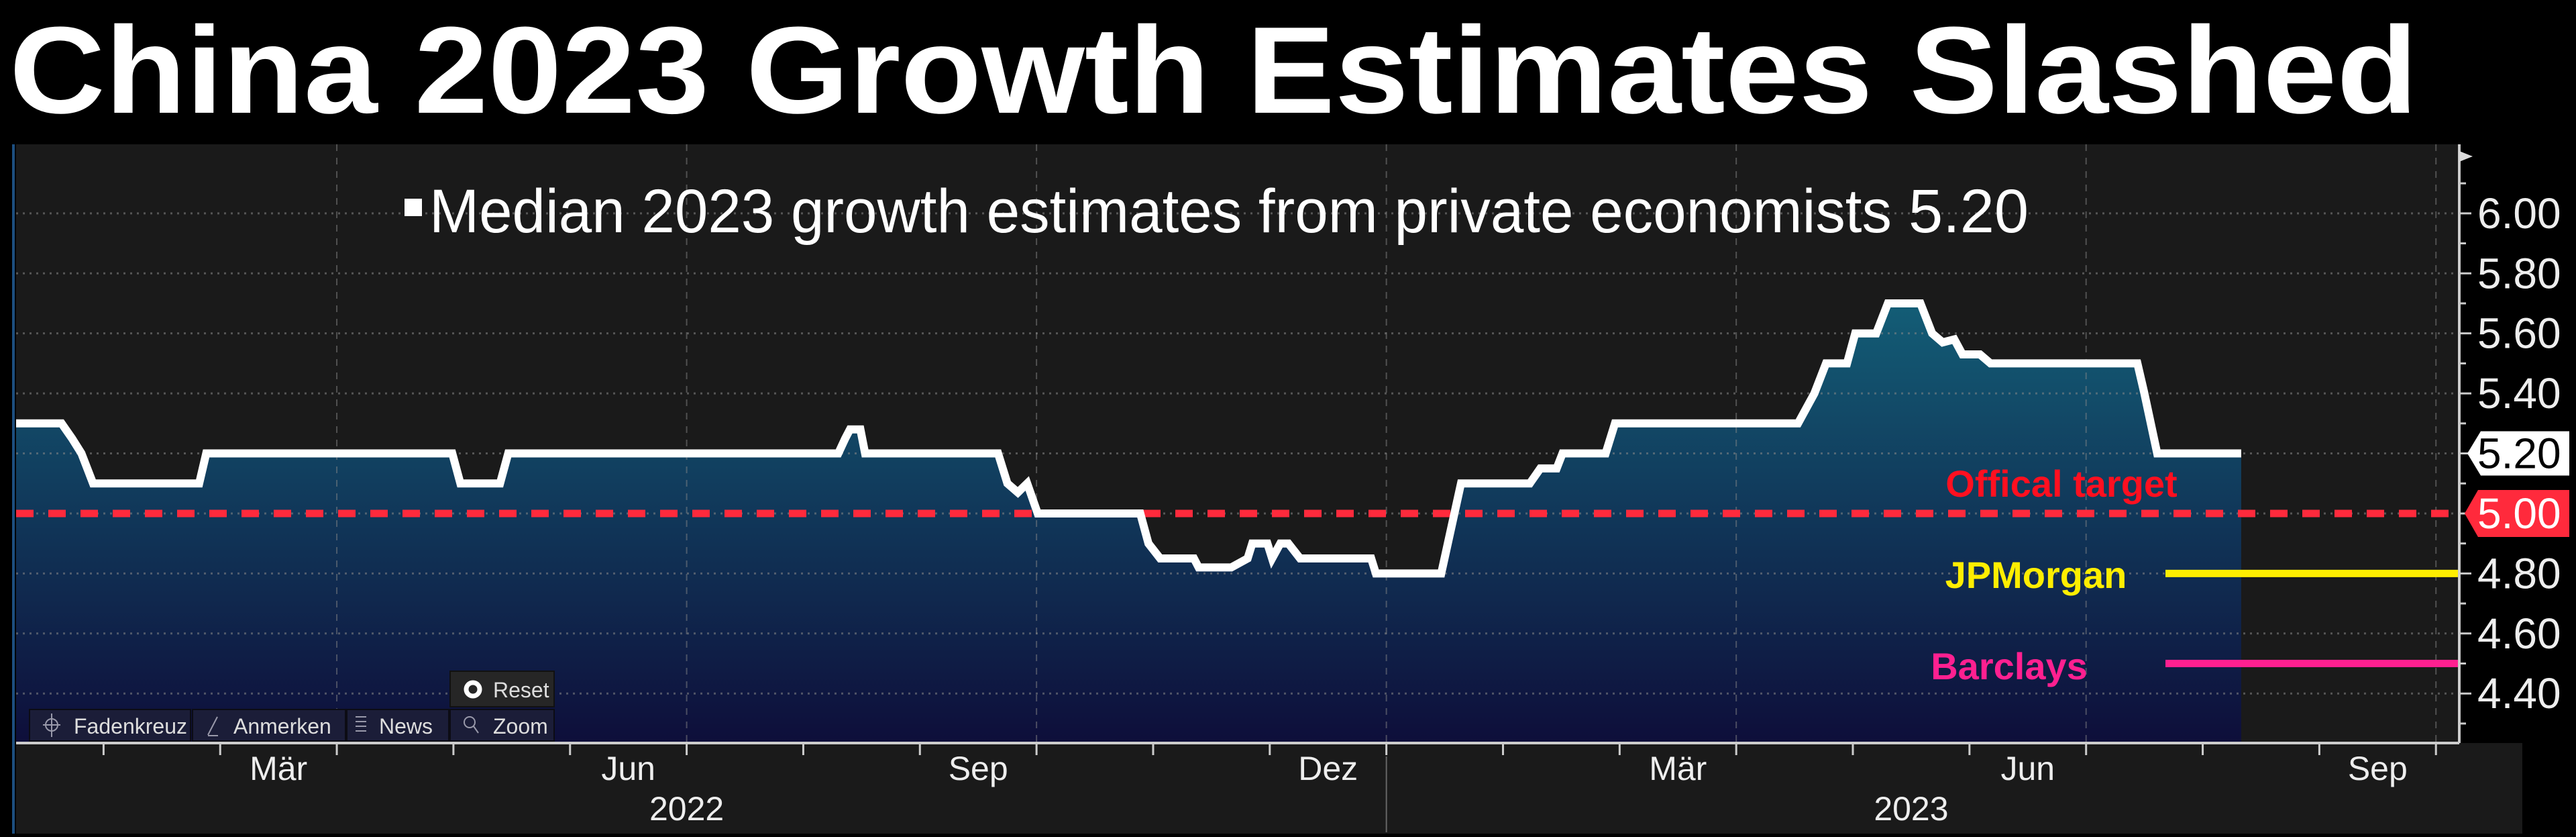  Describe the element at coordinates (2519, 334) in the screenshot. I see `y-tick-label: 5.60` at that location.